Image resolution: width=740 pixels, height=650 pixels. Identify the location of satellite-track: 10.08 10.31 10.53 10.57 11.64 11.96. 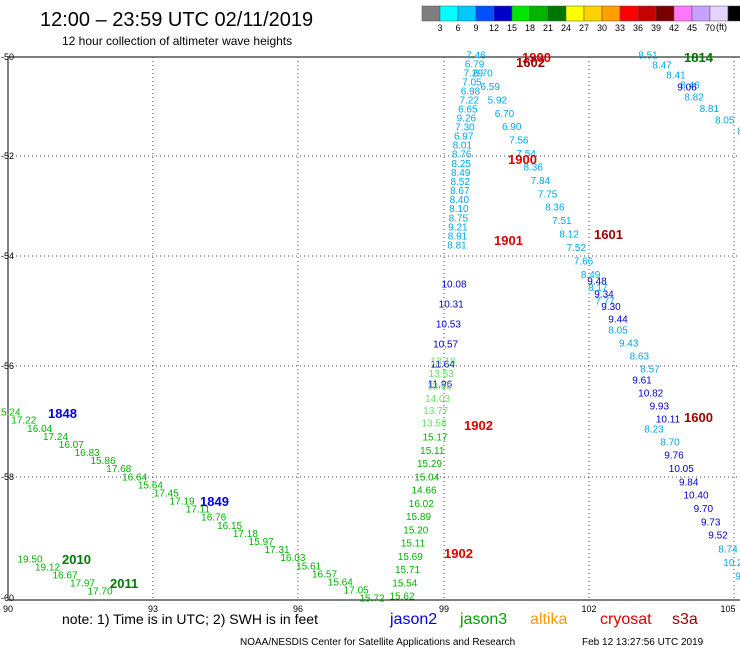
(447, 335).